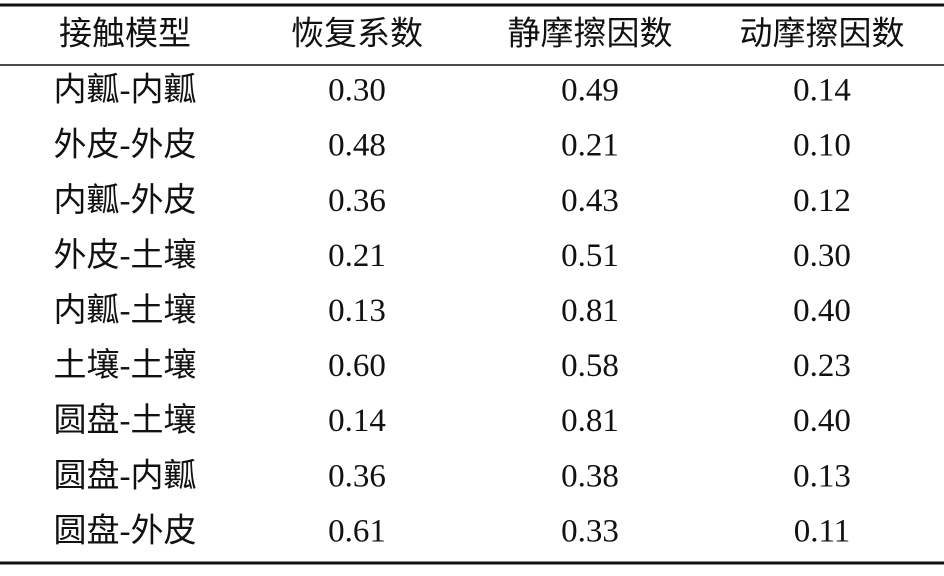 This screenshot has height=576, width=944. What do you see at coordinates (125, 420) in the screenshot?
I see `row-label: 圆盘-土壤` at bounding box center [125, 420].